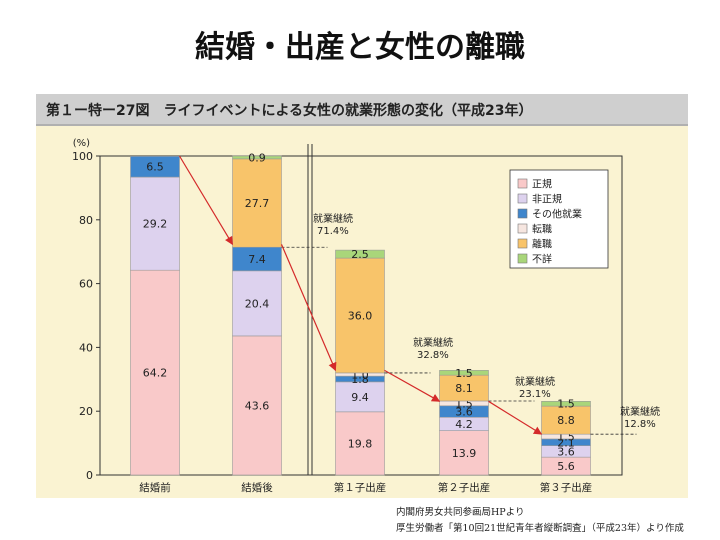  Describe the element at coordinates (257, 487) in the screenshot. I see `x-category-label: 結婚後` at that location.